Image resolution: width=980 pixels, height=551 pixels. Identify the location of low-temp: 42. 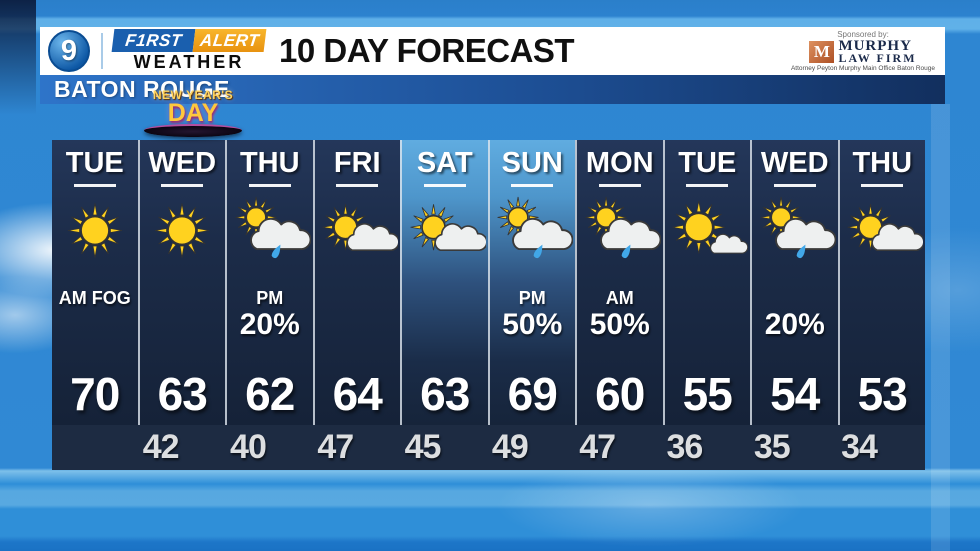
(161, 447).